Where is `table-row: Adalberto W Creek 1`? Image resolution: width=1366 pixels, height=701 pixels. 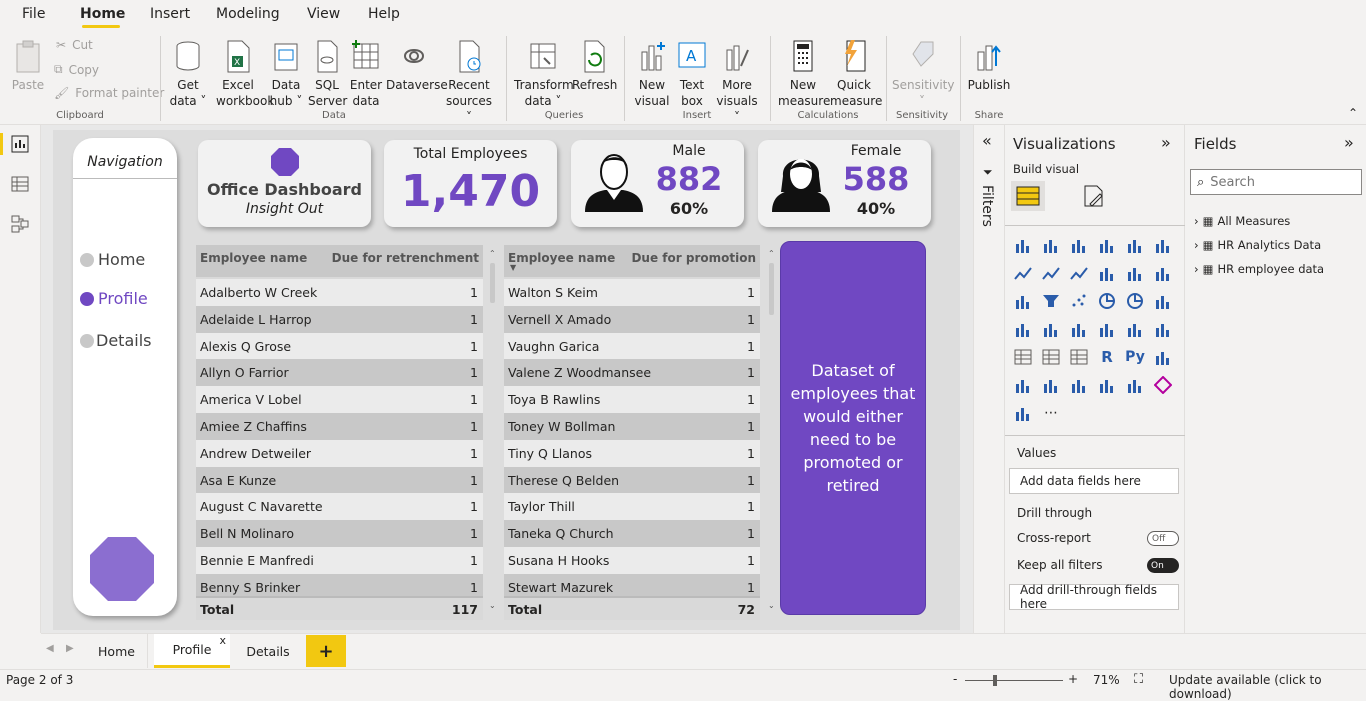 table-row: Adalberto W Creek 1 is located at coordinates (339, 292).